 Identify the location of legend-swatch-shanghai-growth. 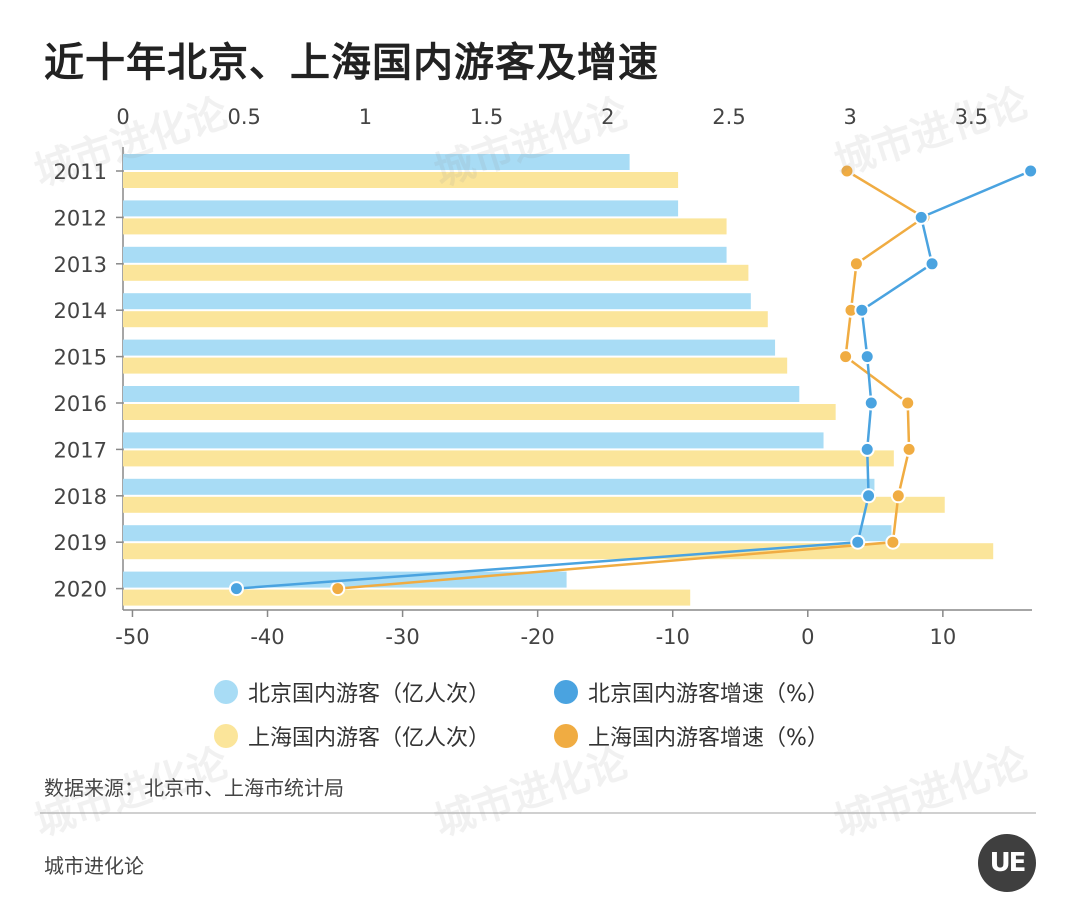
(566, 736).